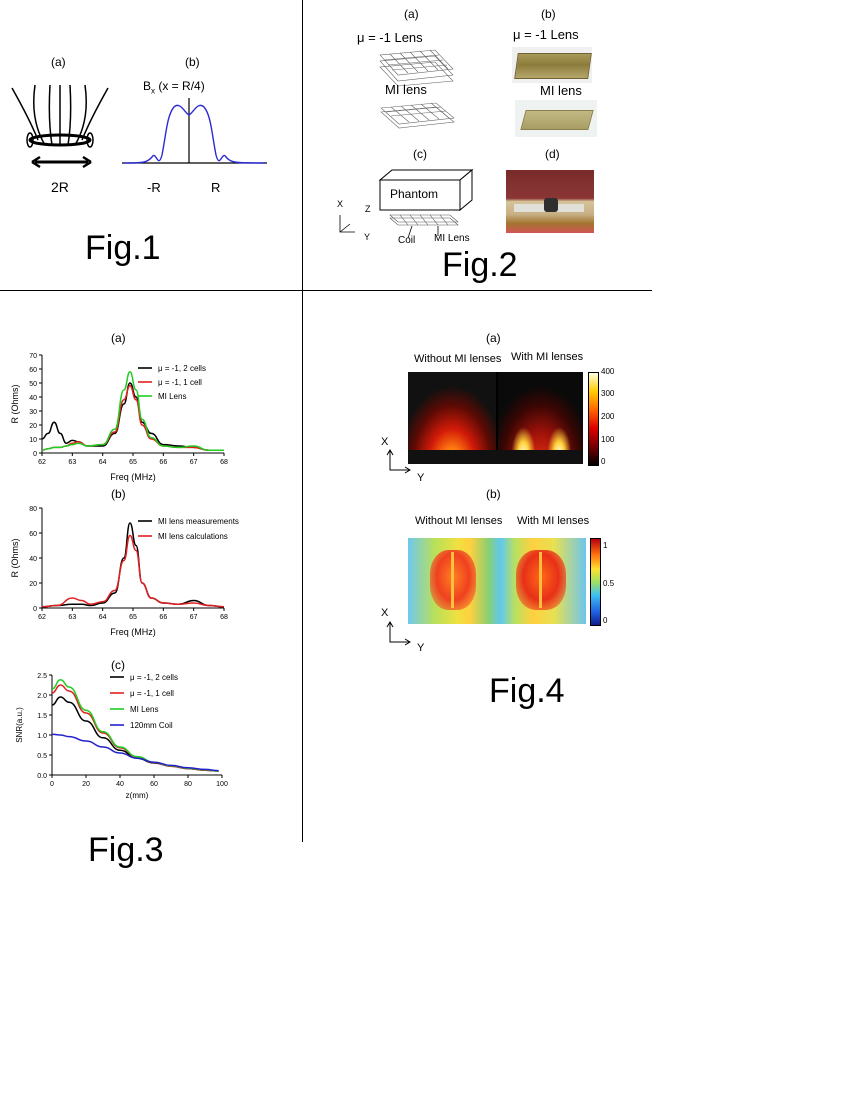 The height and width of the screenshot is (1100, 850). I want to click on x-tick-label: 100, so click(222, 784).